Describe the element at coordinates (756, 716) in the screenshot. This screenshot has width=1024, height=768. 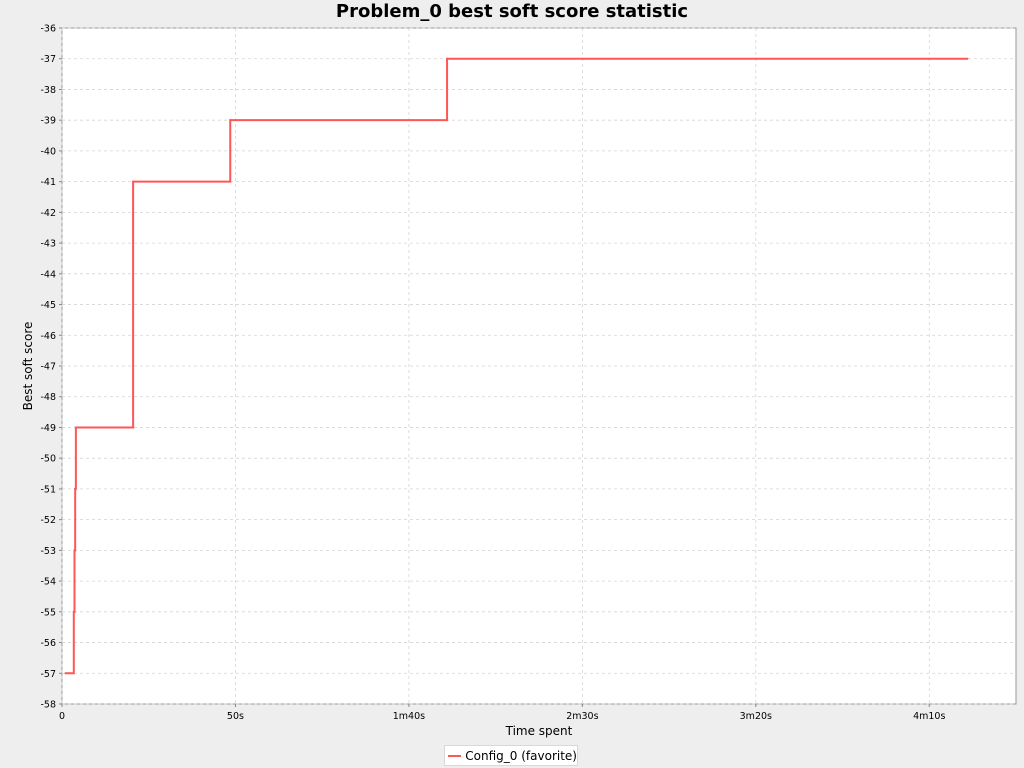
I see `x-tick-label: 3m20s` at that location.